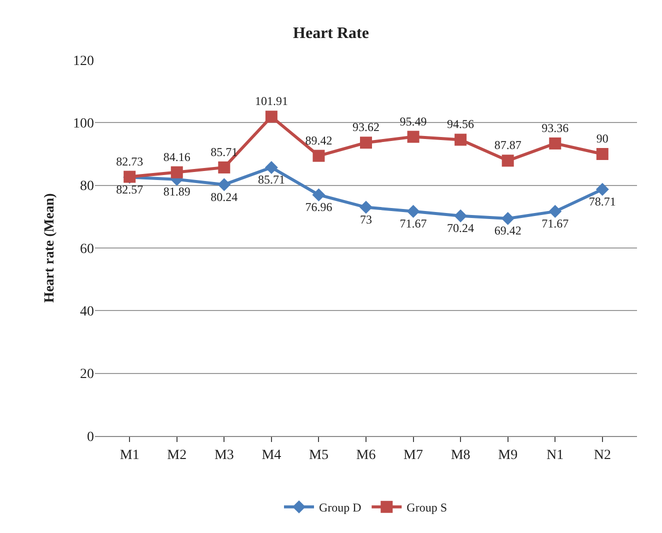 This screenshot has width=662, height=533. Describe the element at coordinates (508, 455) in the screenshot. I see `x-tick-label: M9` at that location.